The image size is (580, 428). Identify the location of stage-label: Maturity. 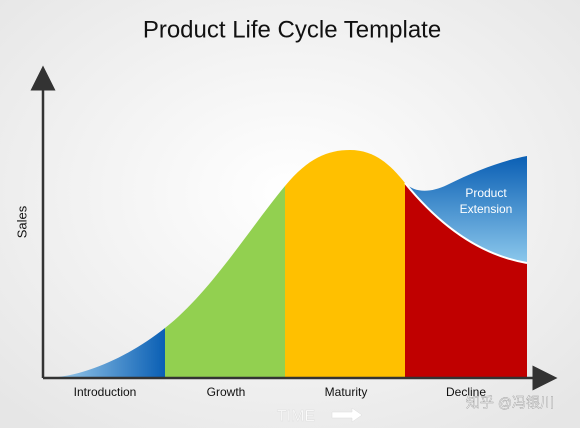
(346, 392).